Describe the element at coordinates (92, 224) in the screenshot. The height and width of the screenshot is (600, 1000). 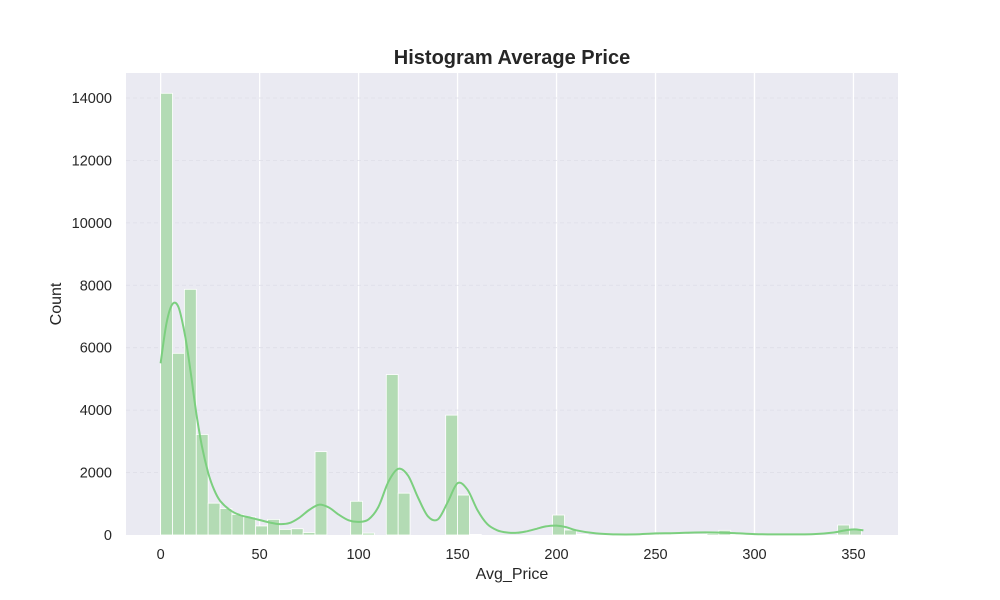
I see `y-tick-label: 10000` at that location.